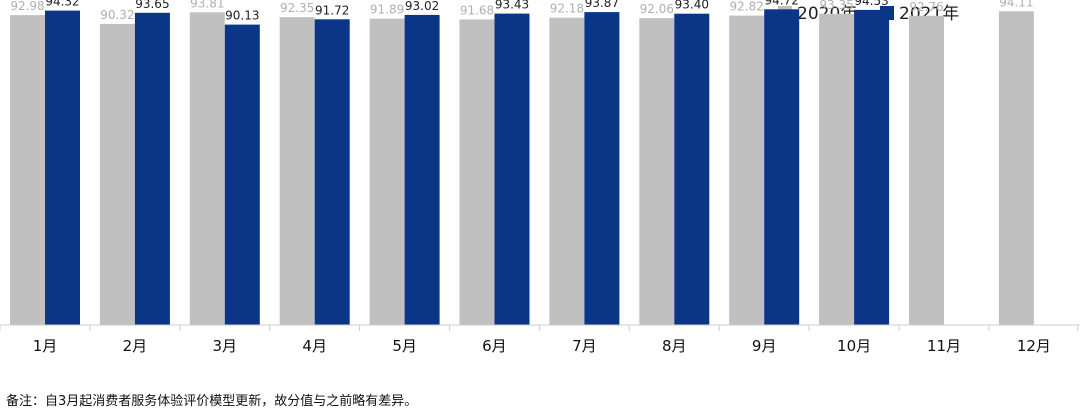  Describe the element at coordinates (477, 10) in the screenshot. I see `value-label-2020-6: 91.68` at that location.